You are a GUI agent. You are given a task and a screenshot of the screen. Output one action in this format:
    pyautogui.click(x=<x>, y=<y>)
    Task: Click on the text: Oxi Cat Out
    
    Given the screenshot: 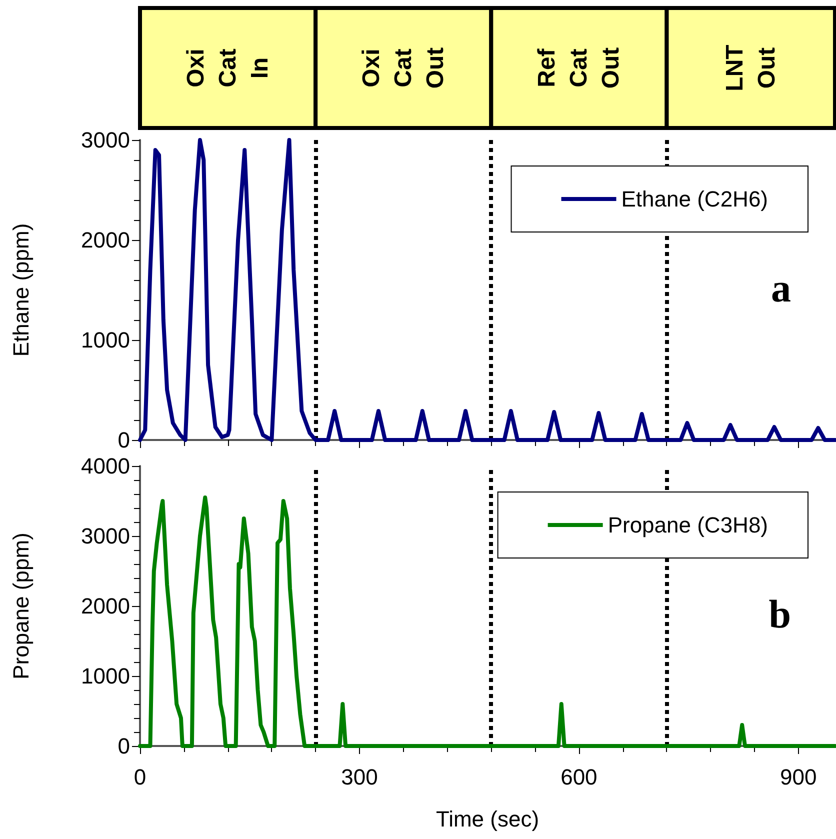 What is the action you would take?
    pyautogui.click(x=403, y=68)
    